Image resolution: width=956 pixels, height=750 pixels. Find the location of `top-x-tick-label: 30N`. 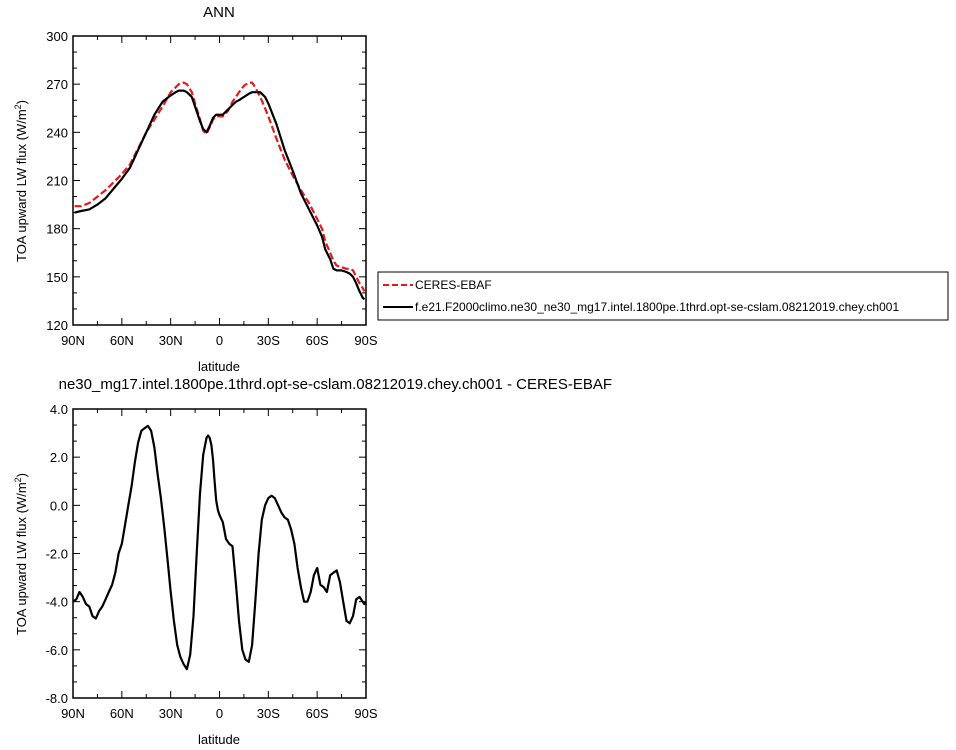

top-x-tick-label: 30N is located at coordinates (171, 340).